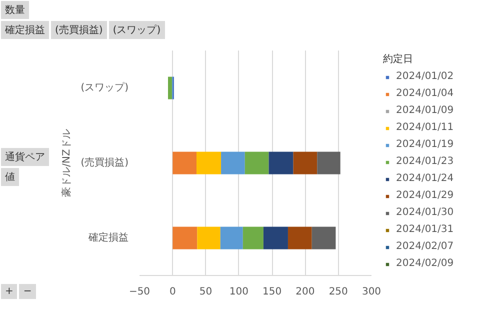 The height and width of the screenshot is (320, 480). I want to click on x-tick-label: 100, so click(238, 292).